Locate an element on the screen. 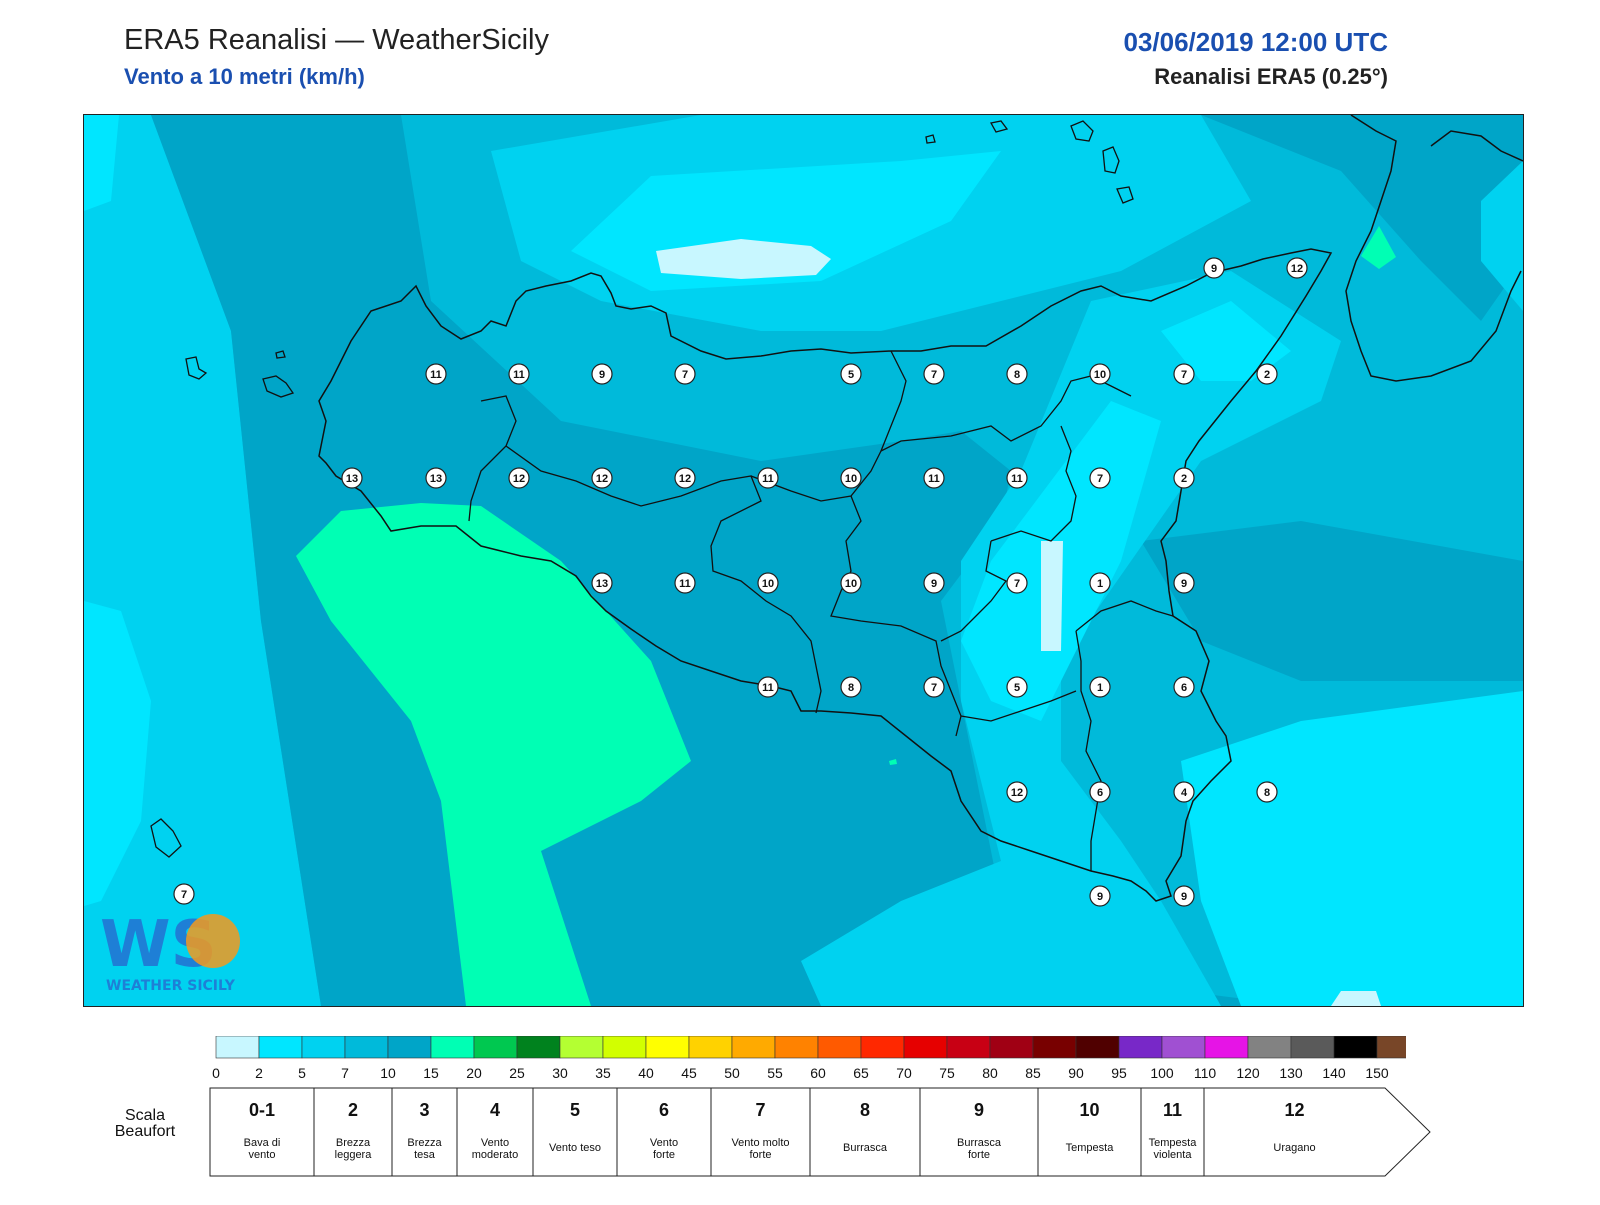 This screenshot has width=1600, height=1205. colorbar-tick-label: 60 is located at coordinates (818, 1073).